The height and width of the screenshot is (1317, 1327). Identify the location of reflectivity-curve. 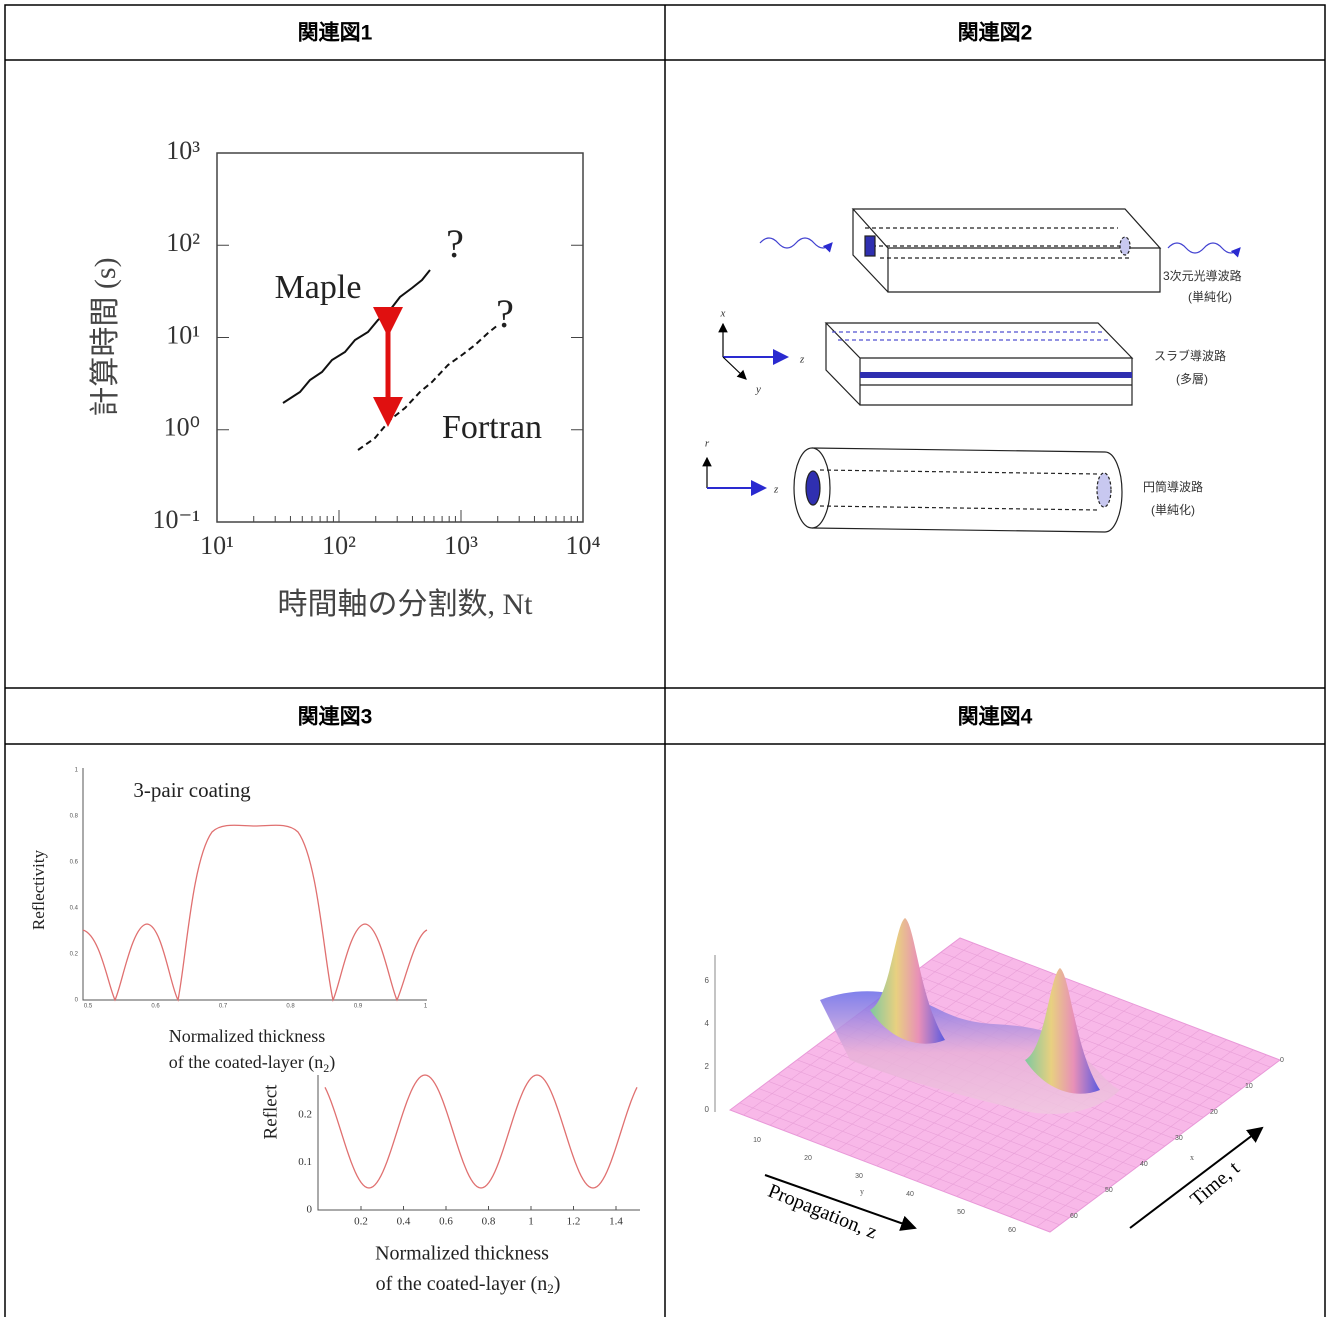
(255, 913).